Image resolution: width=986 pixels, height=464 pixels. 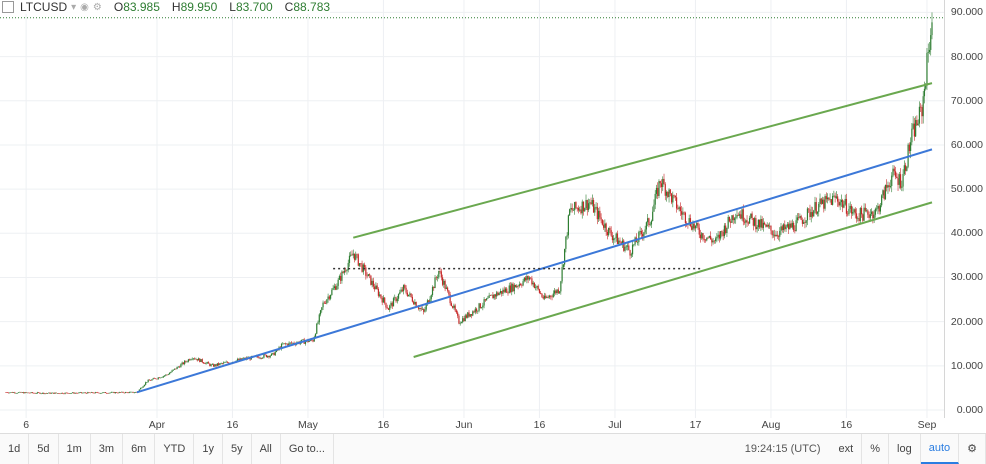 What do you see at coordinates (232, 7) in the screenshot?
I see `ohlc-low-label: L` at bounding box center [232, 7].